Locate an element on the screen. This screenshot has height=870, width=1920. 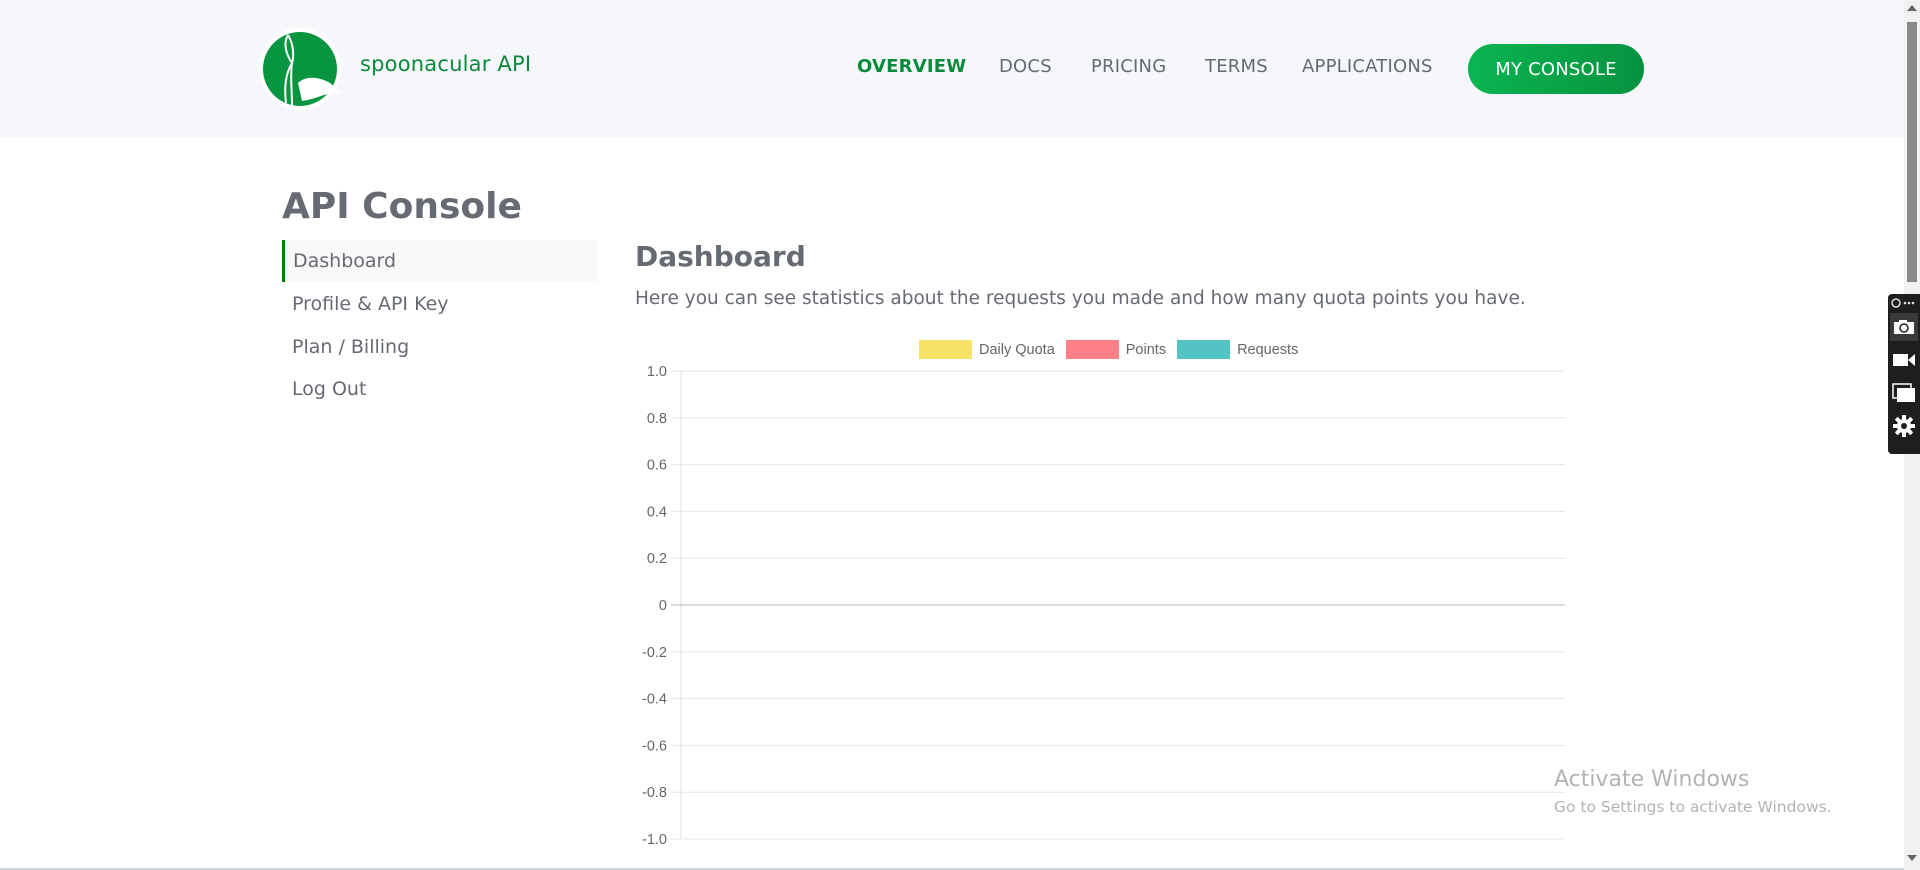
legend-item-daily-quota: Daily Quota is located at coordinates (987, 349).